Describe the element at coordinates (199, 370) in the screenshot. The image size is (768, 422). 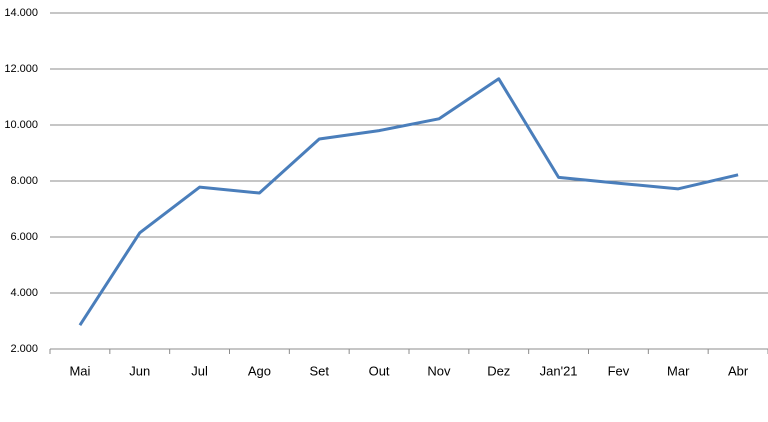
I see `x-tick-label: Jul` at that location.